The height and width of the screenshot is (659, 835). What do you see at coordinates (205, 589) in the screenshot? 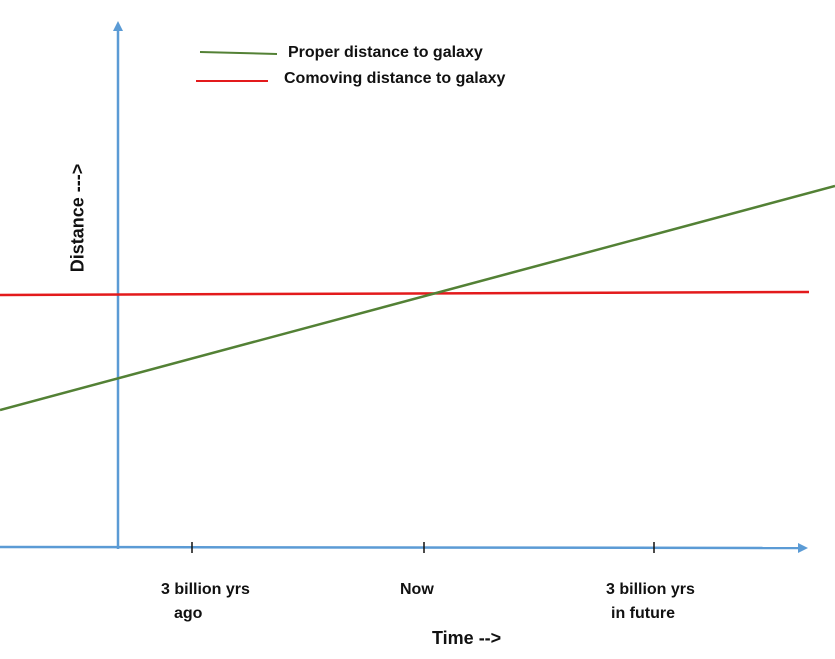
I see `tick-label-past-line1: 3 billion yrs` at bounding box center [205, 589].